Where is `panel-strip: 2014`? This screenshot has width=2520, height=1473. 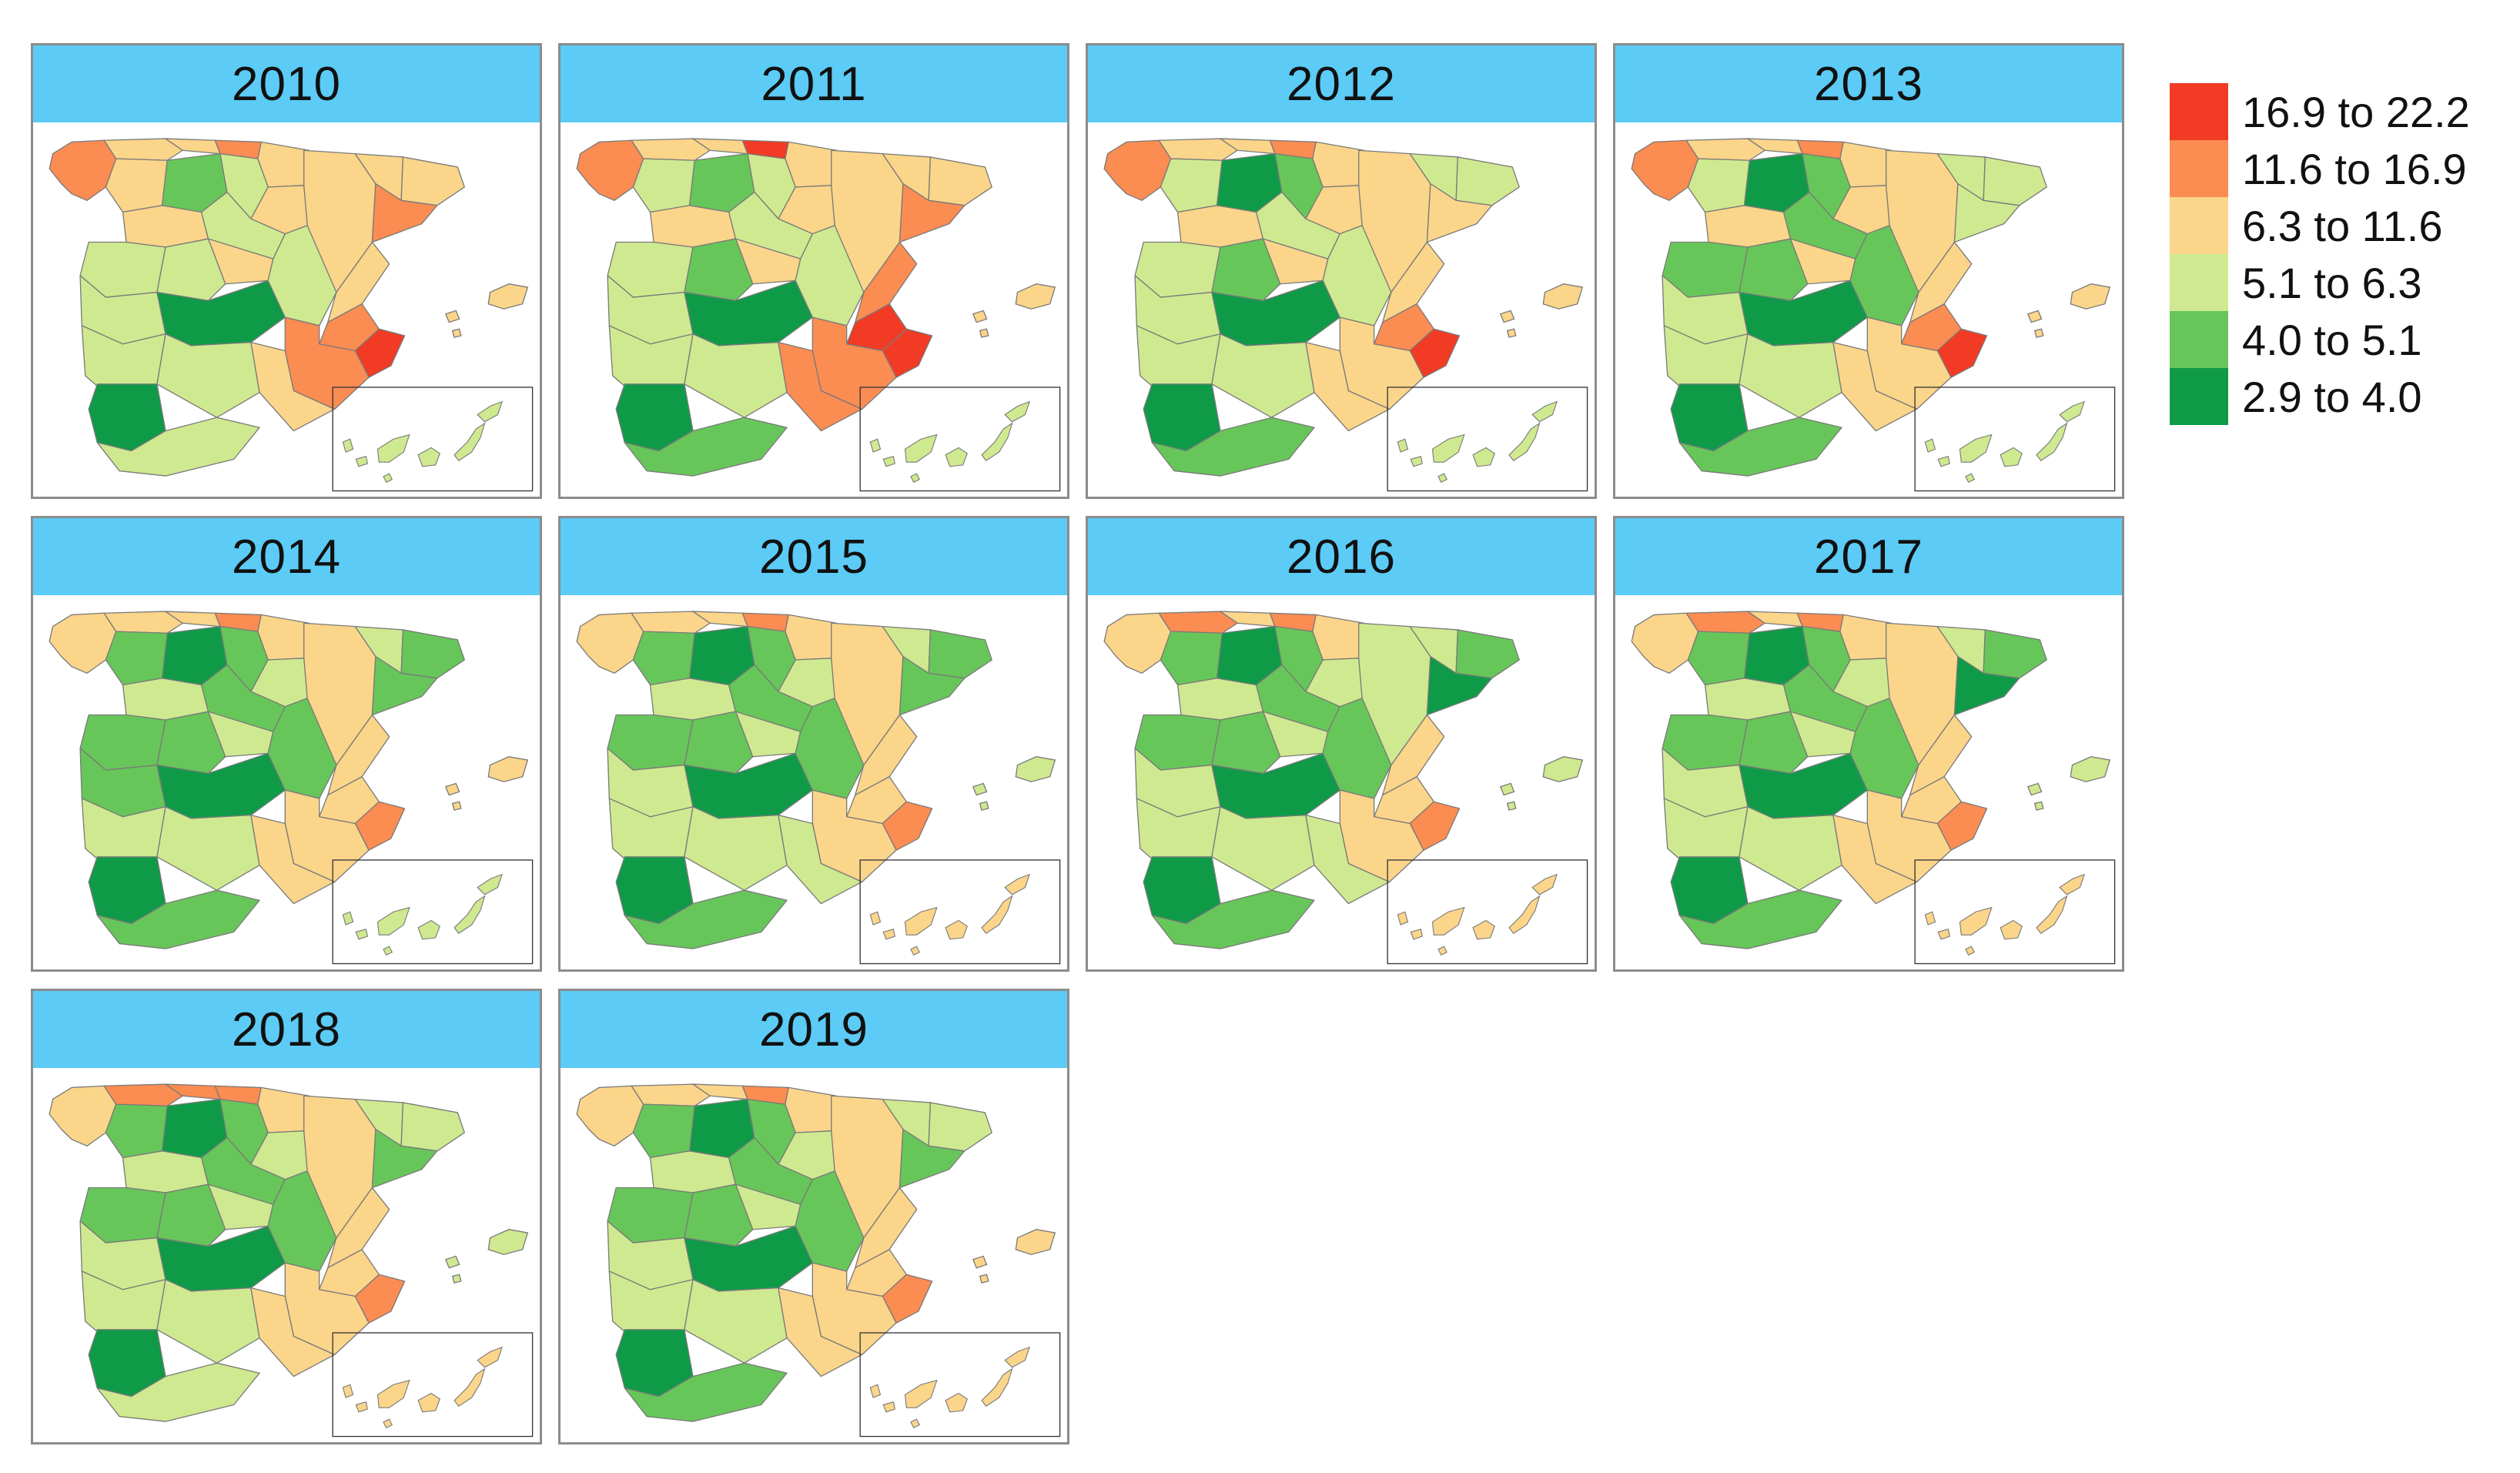
panel-strip: 2014 is located at coordinates (286, 556).